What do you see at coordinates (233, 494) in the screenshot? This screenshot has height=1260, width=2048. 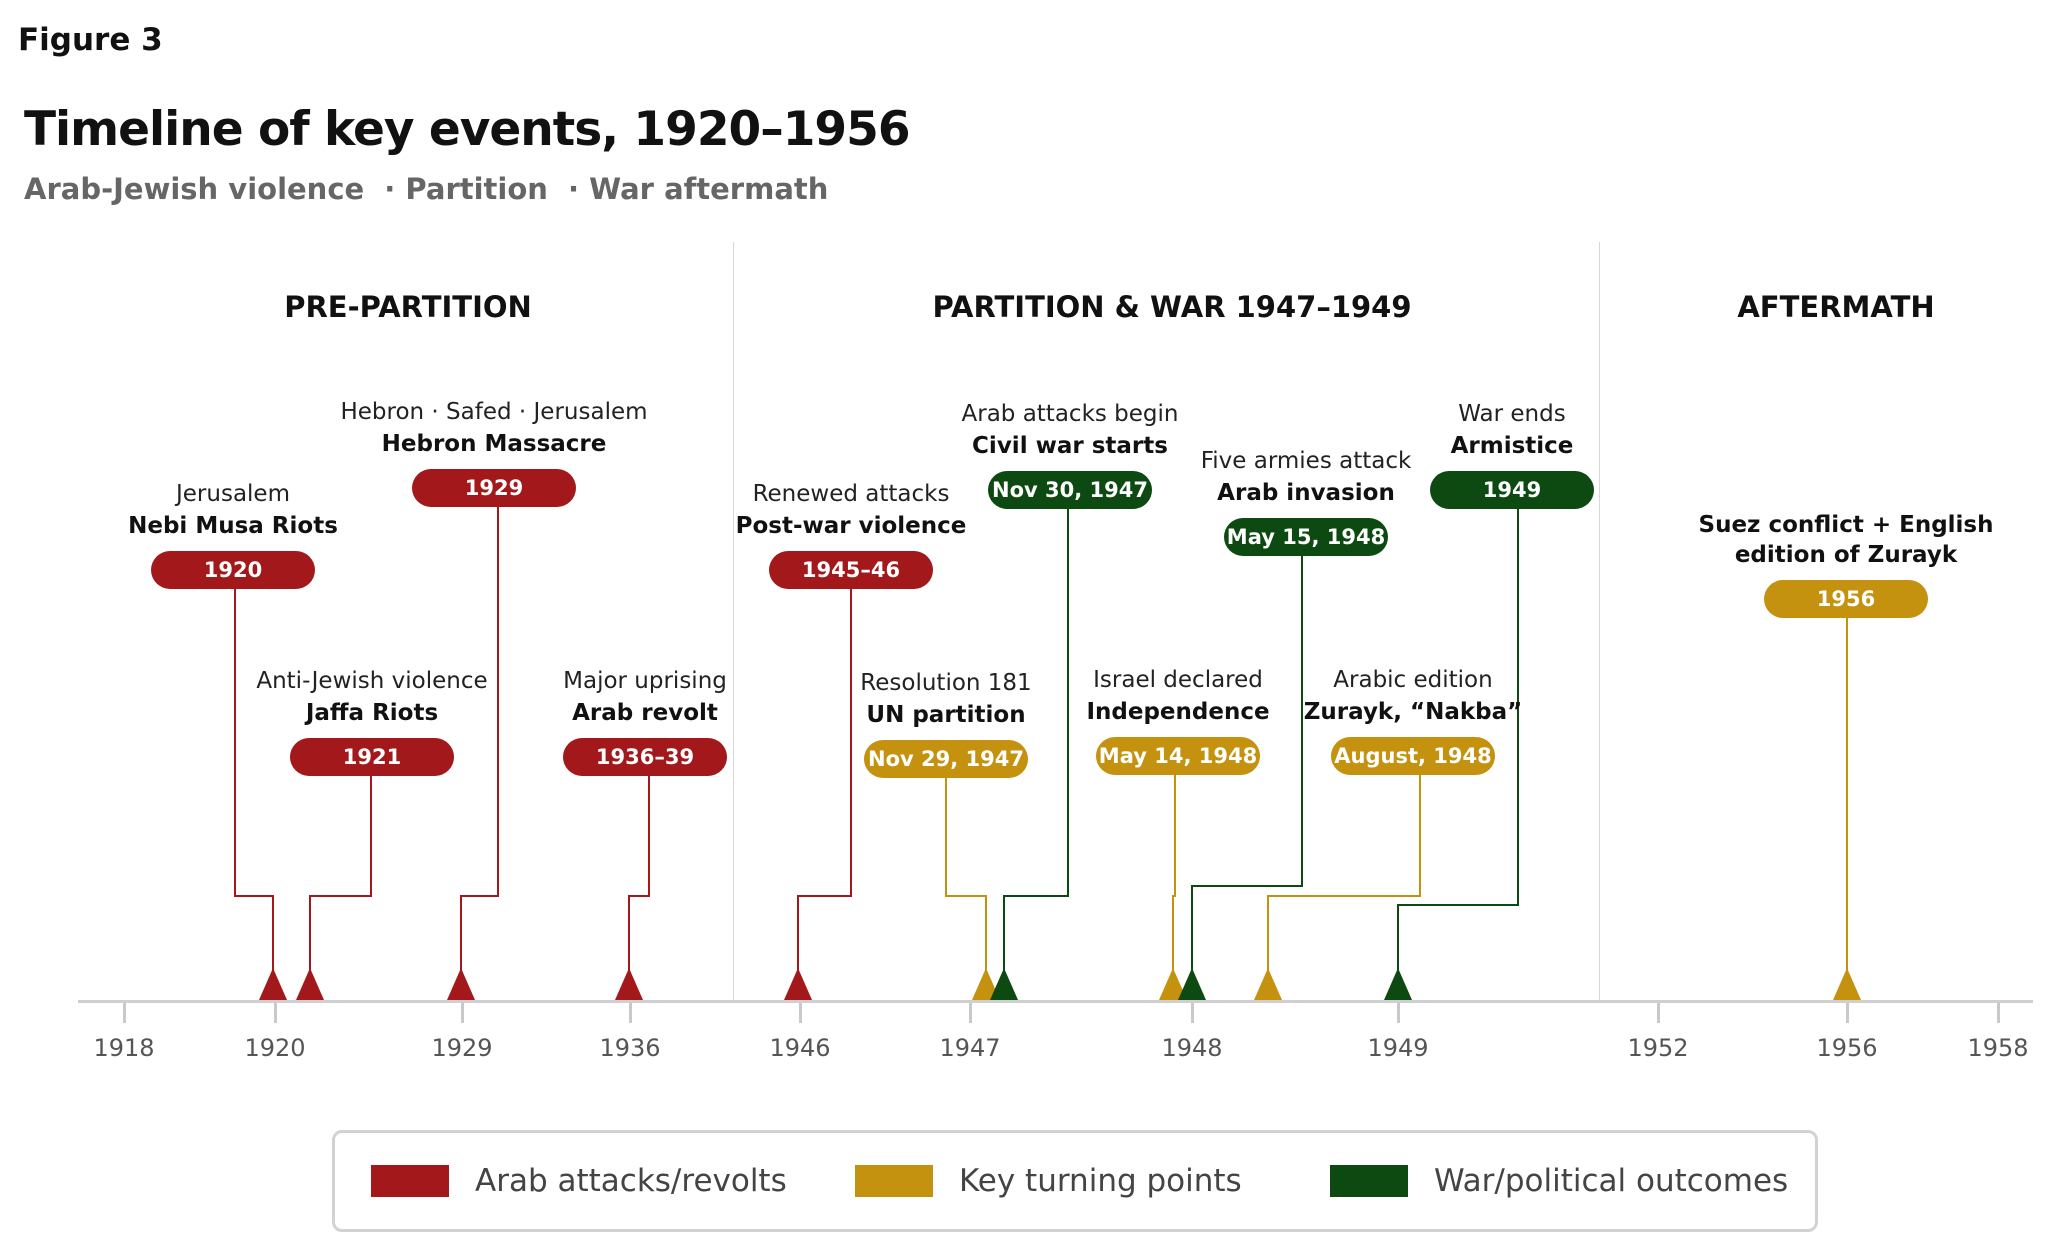 I see `event-description: Jerusalem` at bounding box center [233, 494].